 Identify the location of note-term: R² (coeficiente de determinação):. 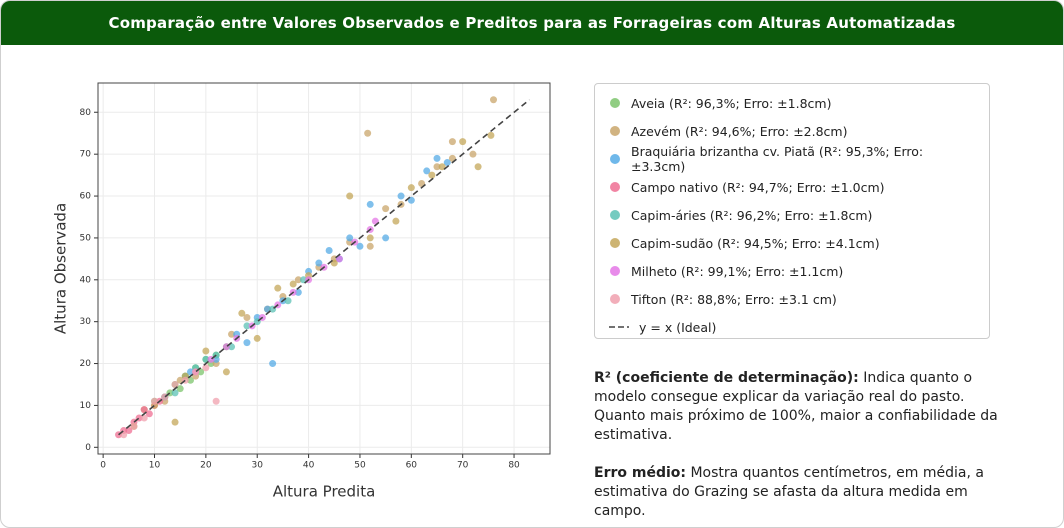
(726, 378).